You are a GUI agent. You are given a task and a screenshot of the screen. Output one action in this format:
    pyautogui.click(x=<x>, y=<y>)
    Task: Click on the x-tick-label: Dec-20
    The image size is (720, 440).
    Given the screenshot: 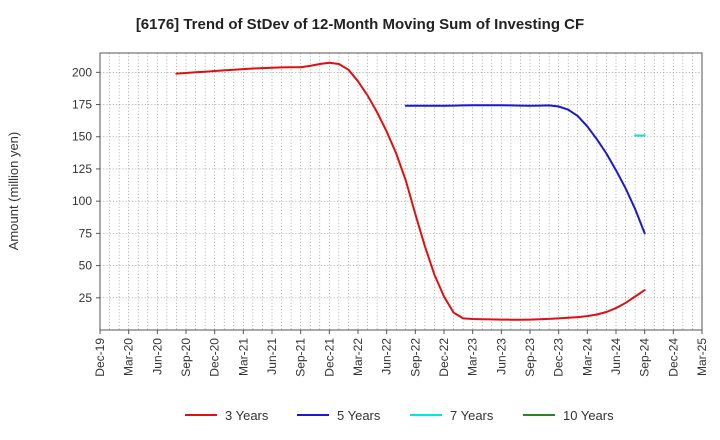 What is the action you would take?
    pyautogui.click(x=215, y=357)
    